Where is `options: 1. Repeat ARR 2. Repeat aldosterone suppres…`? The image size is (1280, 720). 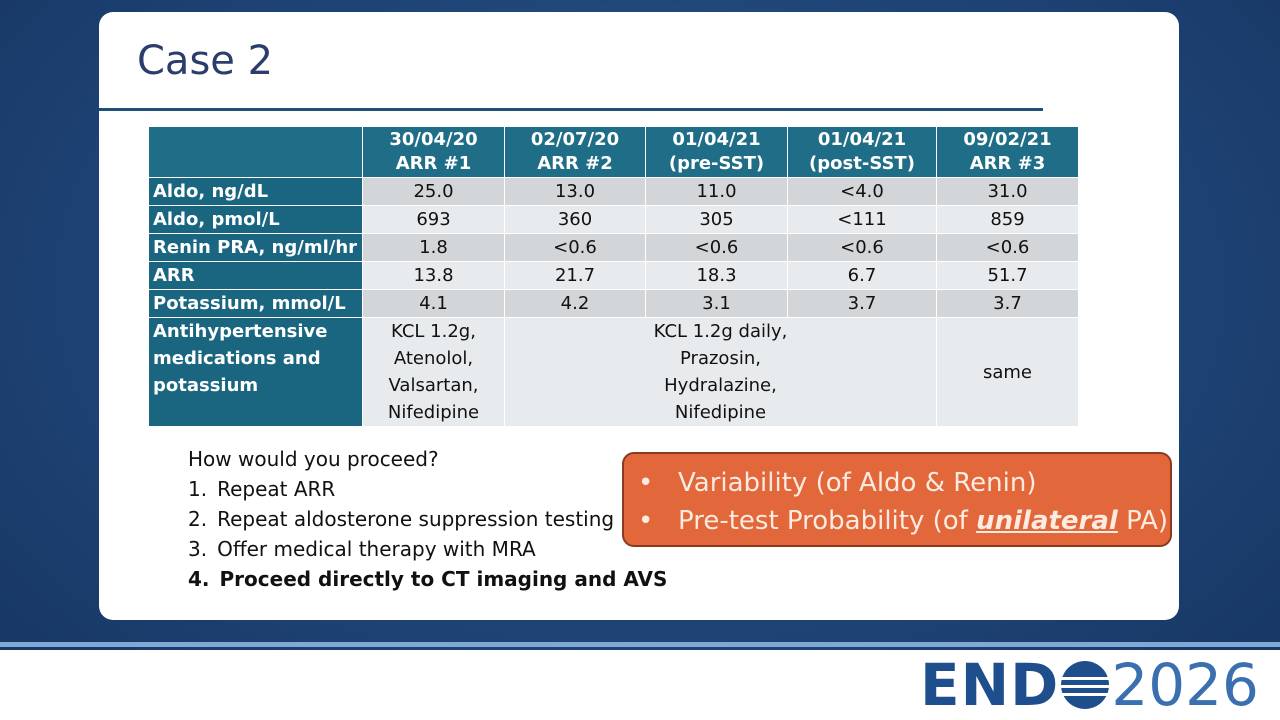
options: 1. Repeat ARR 2. Repeat aldosterone suppres… is located at coordinates (427, 534).